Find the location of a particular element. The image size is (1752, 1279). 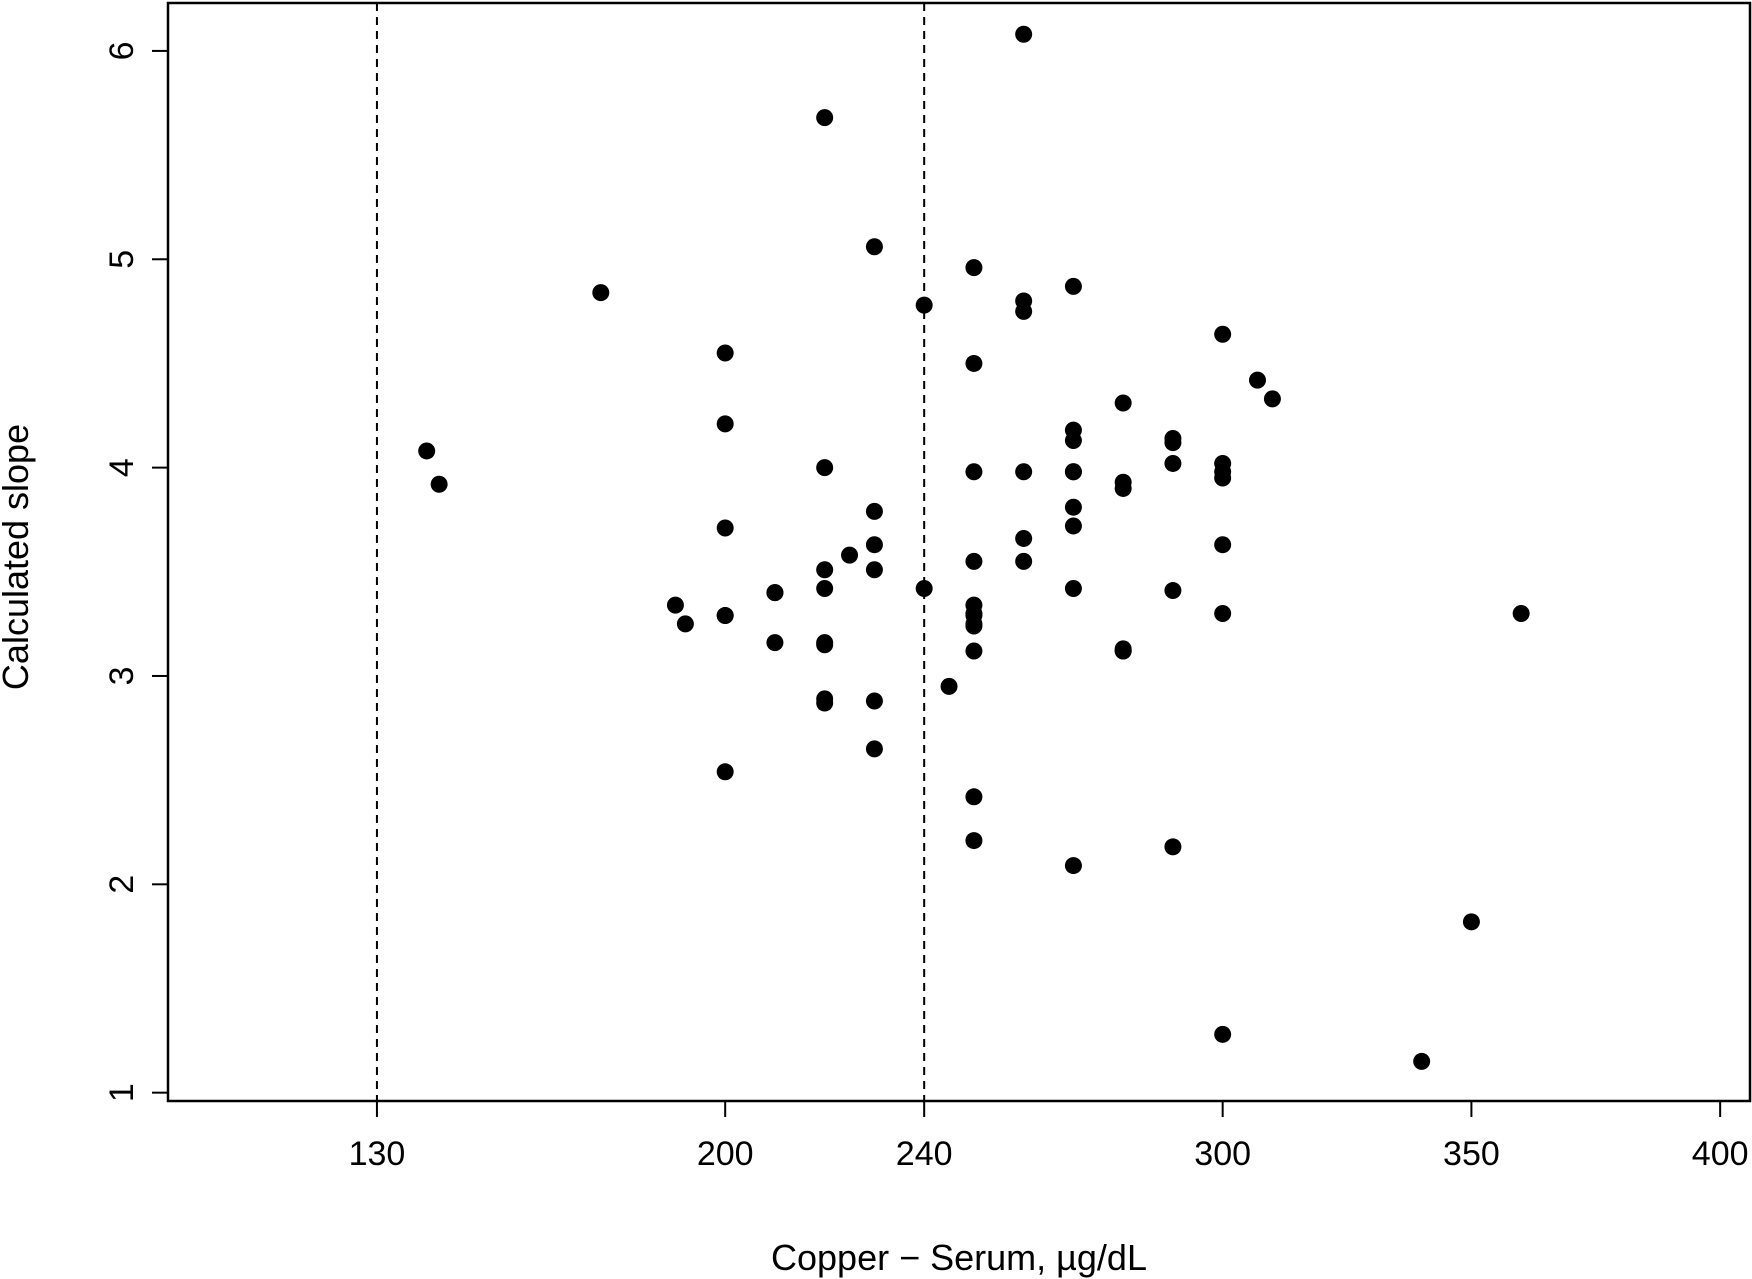

y-tick-label: 4 is located at coordinates (122, 467).